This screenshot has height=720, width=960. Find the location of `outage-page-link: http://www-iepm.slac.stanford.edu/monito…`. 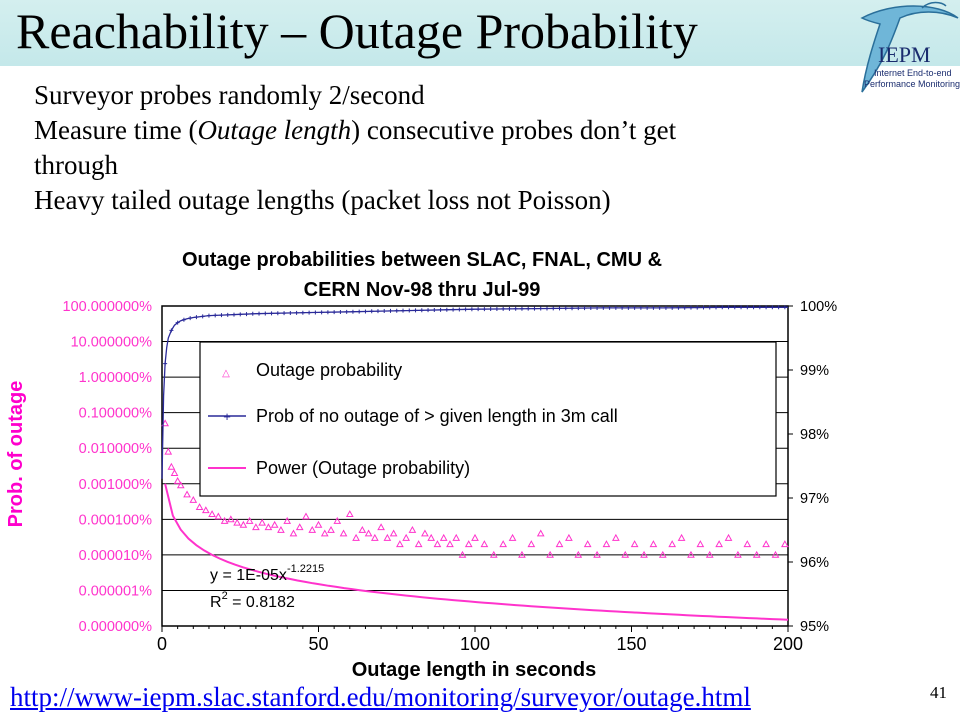

outage-page-link: http://www-iepm.slac.stanford.edu/monito… is located at coordinates (380, 697).